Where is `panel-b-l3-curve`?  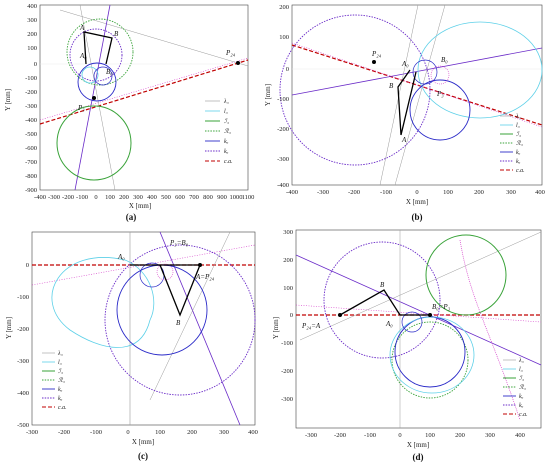 panel-b-l3-curve is located at coordinates (480, 70).